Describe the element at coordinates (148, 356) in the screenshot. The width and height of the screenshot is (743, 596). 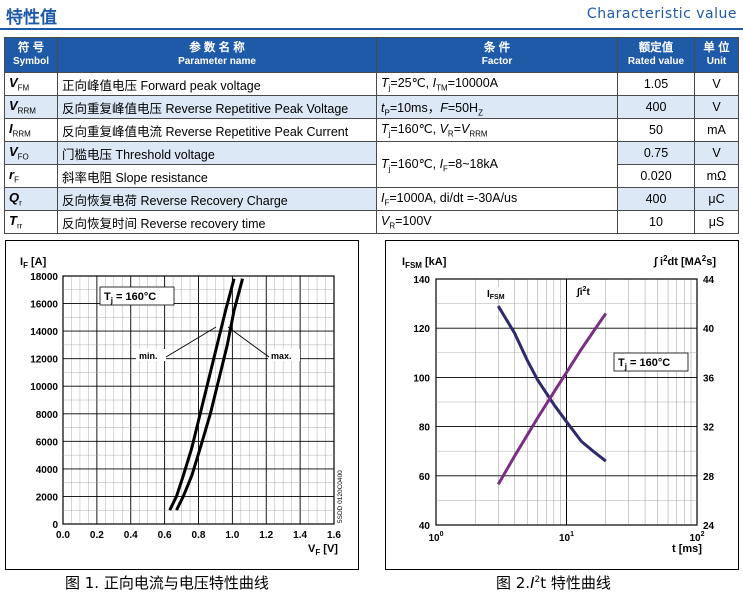
I see `series-label-min: min.` at that location.